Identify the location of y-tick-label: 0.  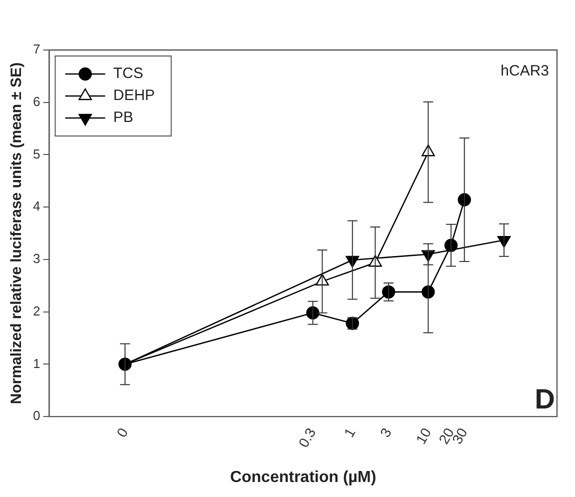
(36, 416).